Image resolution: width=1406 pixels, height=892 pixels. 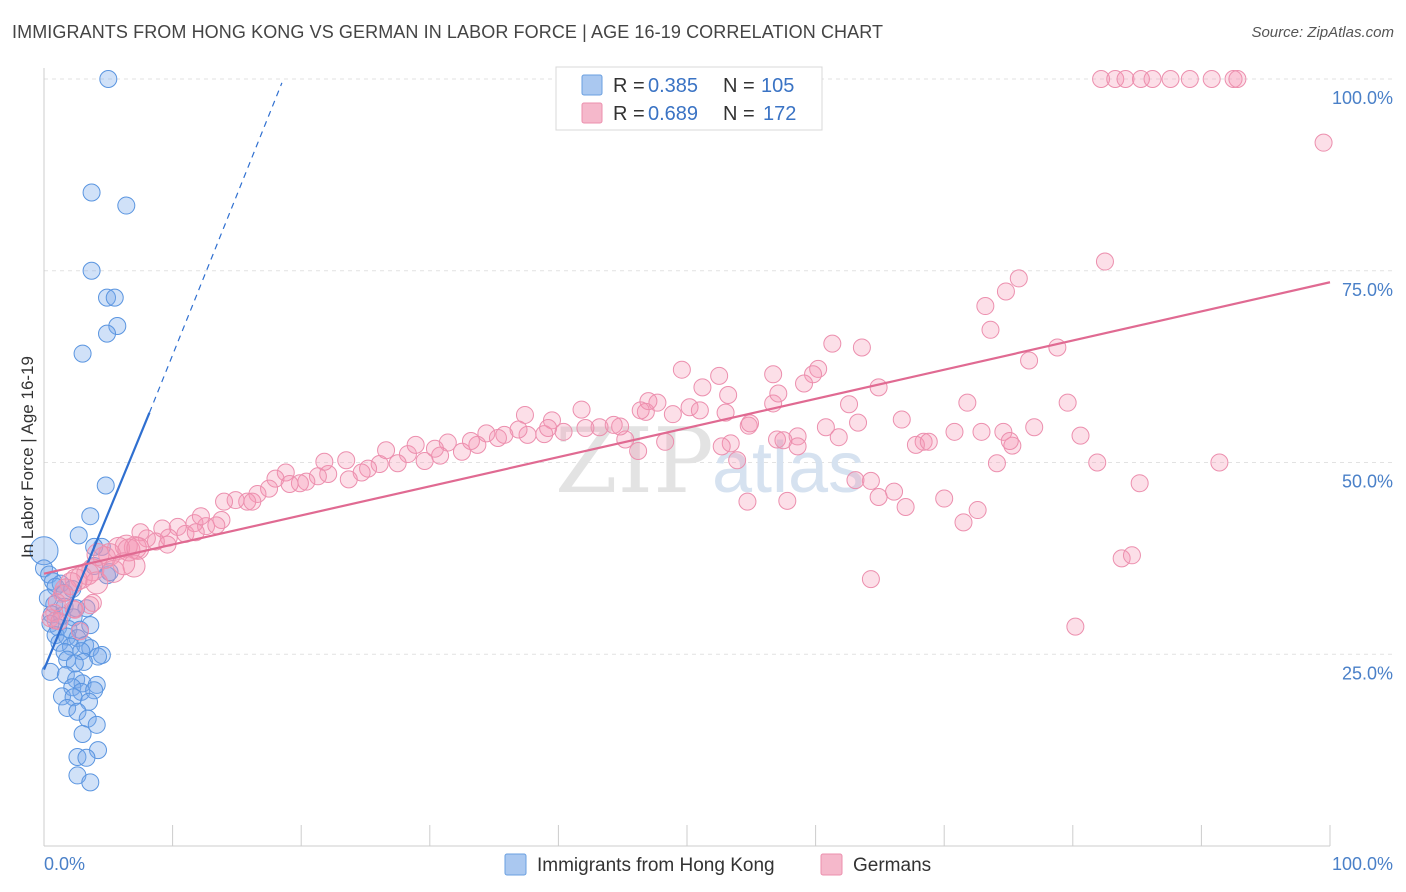 I want to click on trend-line-hong-kong-extension, so click(x=215, y=247).